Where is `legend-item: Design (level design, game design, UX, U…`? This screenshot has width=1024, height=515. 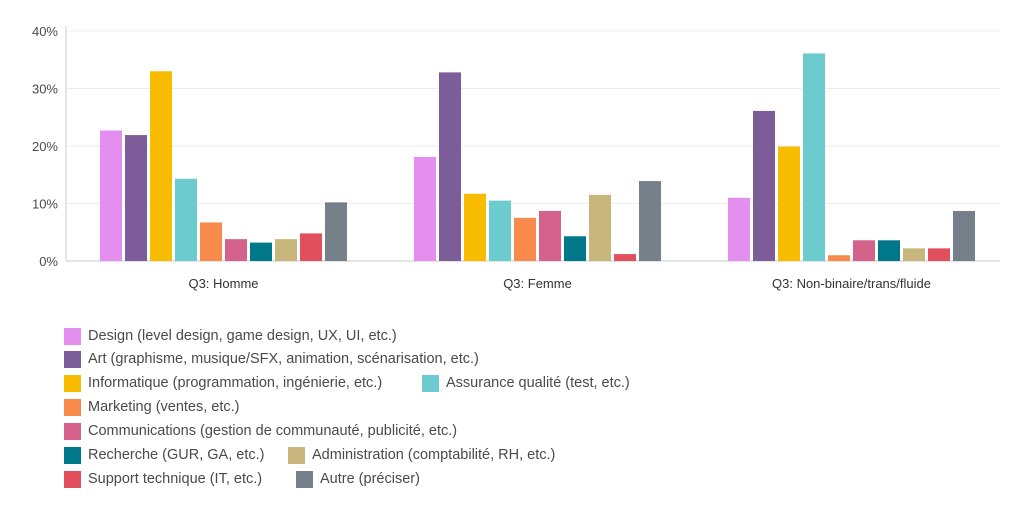 legend-item: Design (level design, game design, UX, U… is located at coordinates (230, 336).